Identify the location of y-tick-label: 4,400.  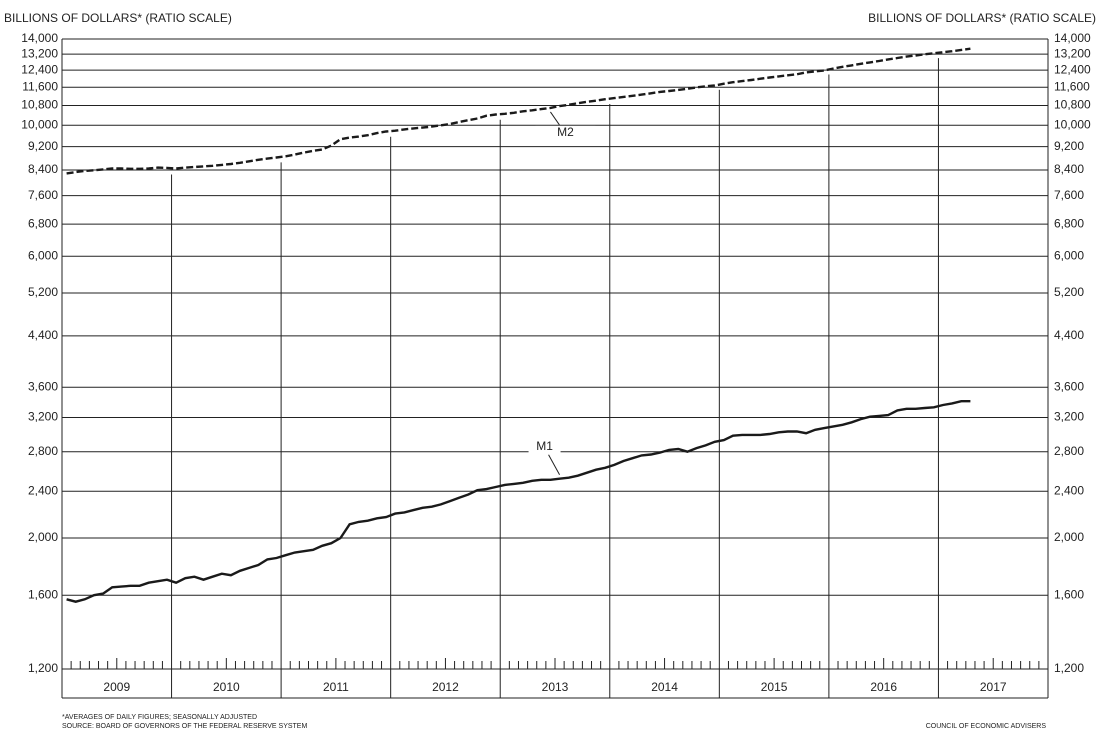
(43, 335).